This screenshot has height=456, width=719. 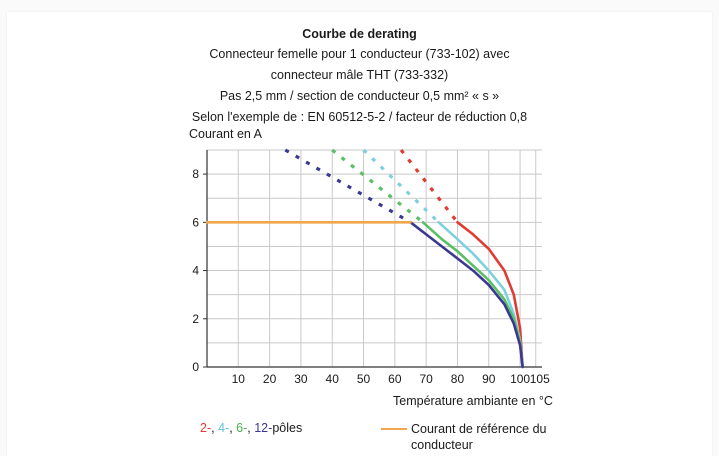 What do you see at coordinates (426, 379) in the screenshot?
I see `x-tick-label: 70` at bounding box center [426, 379].